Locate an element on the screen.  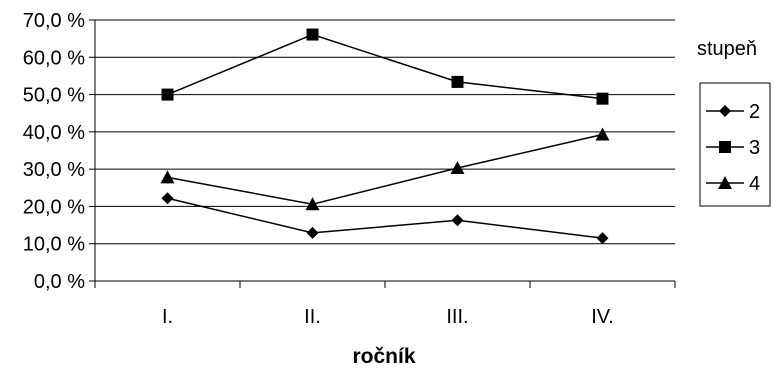
x-tick-label: II. is located at coordinates (312, 317).